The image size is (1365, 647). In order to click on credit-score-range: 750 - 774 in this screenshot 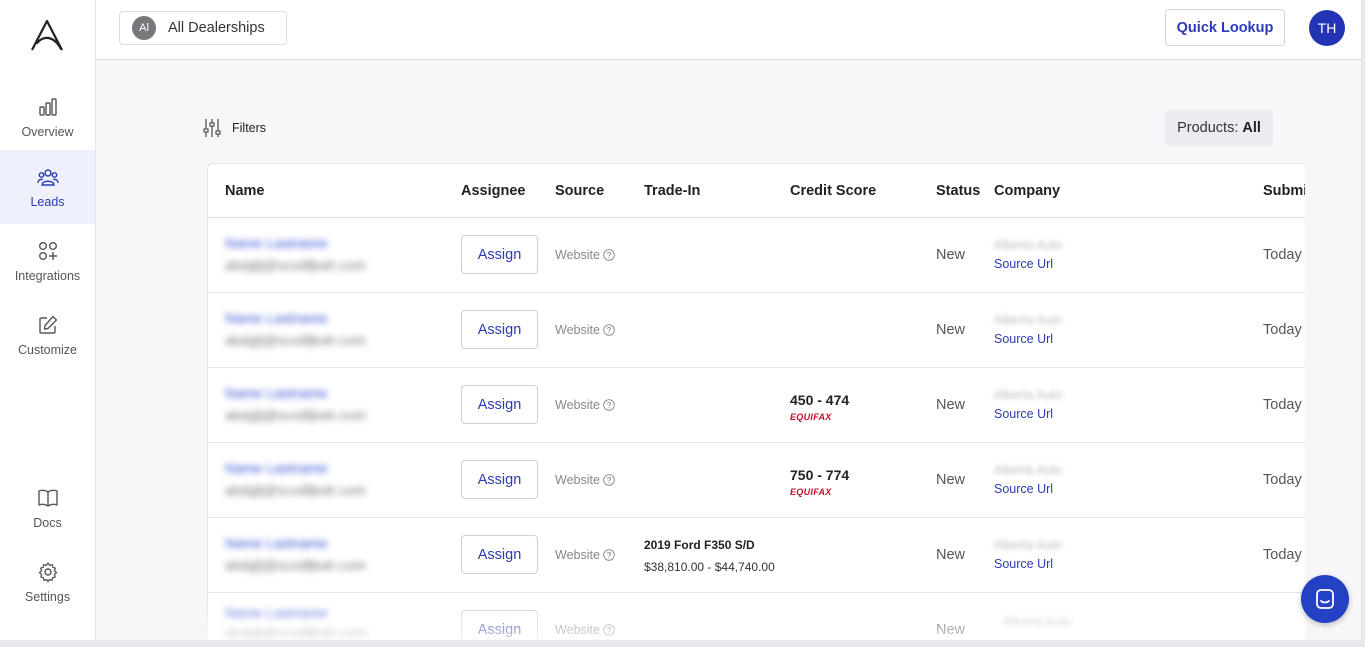, I will do `click(820, 475)`.